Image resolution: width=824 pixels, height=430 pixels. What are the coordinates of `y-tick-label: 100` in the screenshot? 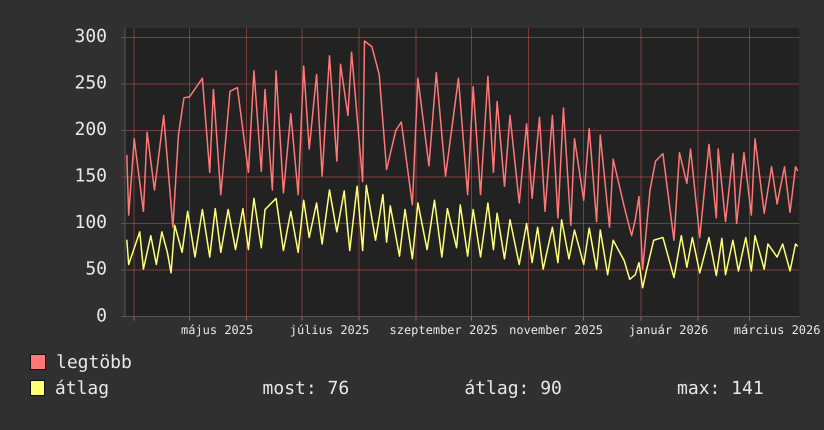 It's located at (90, 223).